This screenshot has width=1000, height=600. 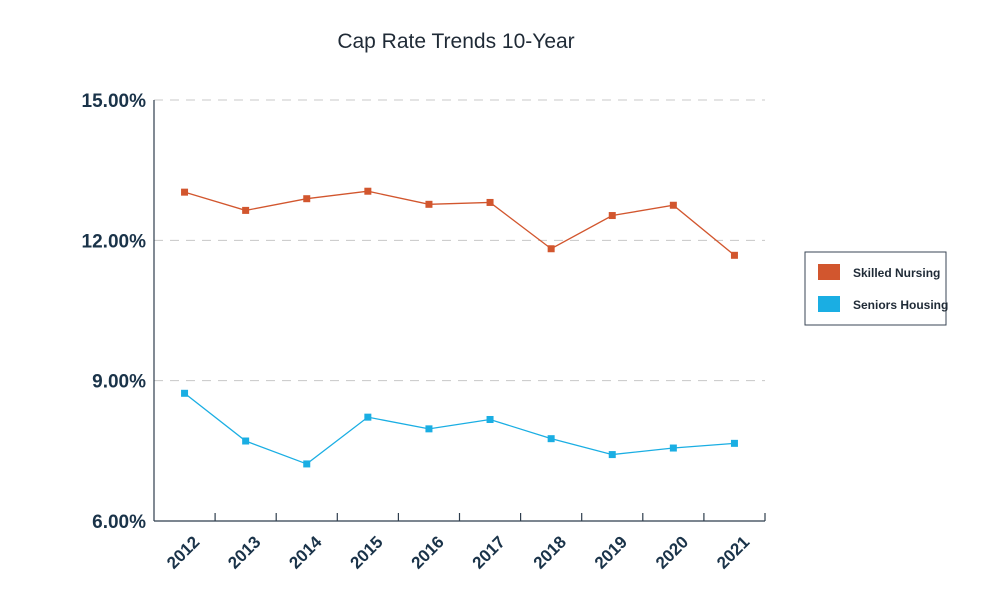 I want to click on x-tick-label: 2020, so click(x=672, y=552).